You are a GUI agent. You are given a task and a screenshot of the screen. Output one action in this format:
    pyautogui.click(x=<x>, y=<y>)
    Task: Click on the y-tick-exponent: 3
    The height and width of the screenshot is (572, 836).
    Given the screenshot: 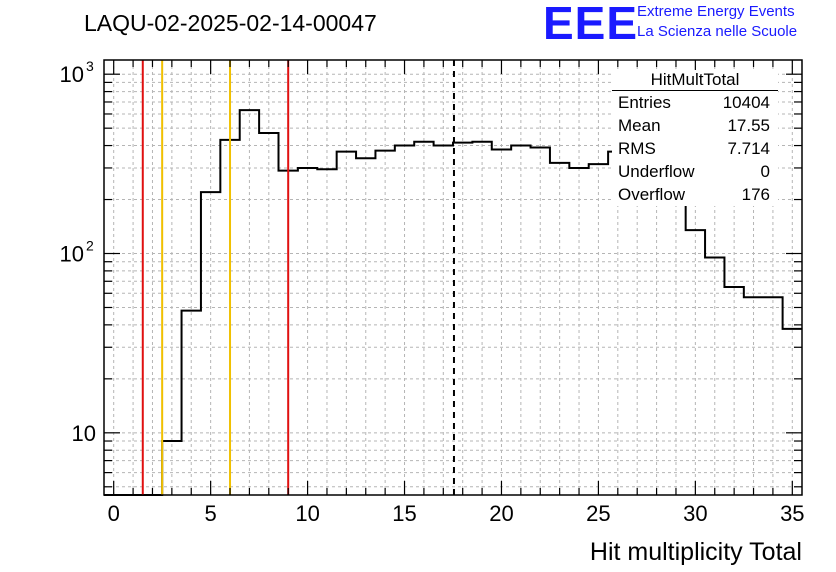 What is the action you would take?
    pyautogui.click(x=90, y=66)
    